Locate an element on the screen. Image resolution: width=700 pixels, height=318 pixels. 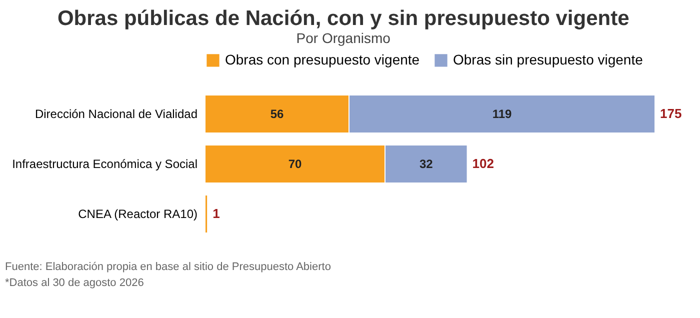
total-label: 102 is located at coordinates (483, 163).